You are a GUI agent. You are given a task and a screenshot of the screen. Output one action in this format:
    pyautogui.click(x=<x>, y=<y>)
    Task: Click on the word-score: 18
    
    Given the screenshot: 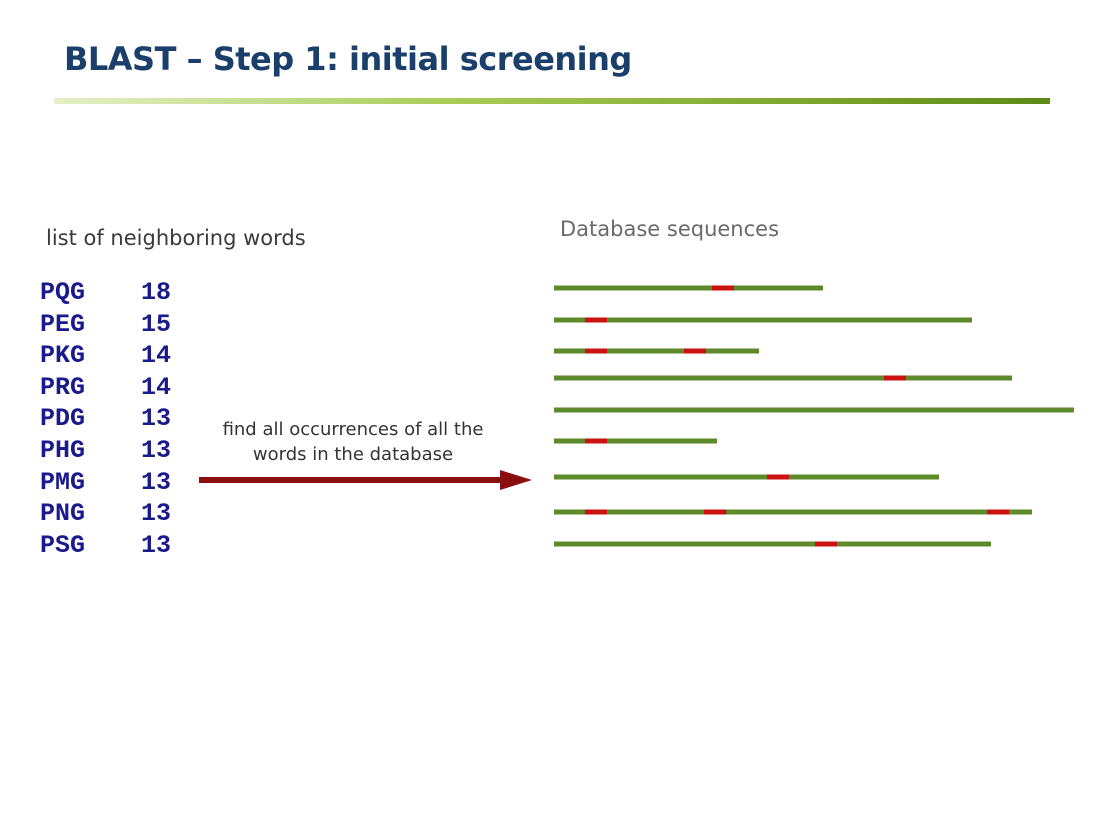 What is the action you would take?
    pyautogui.click(x=156, y=292)
    